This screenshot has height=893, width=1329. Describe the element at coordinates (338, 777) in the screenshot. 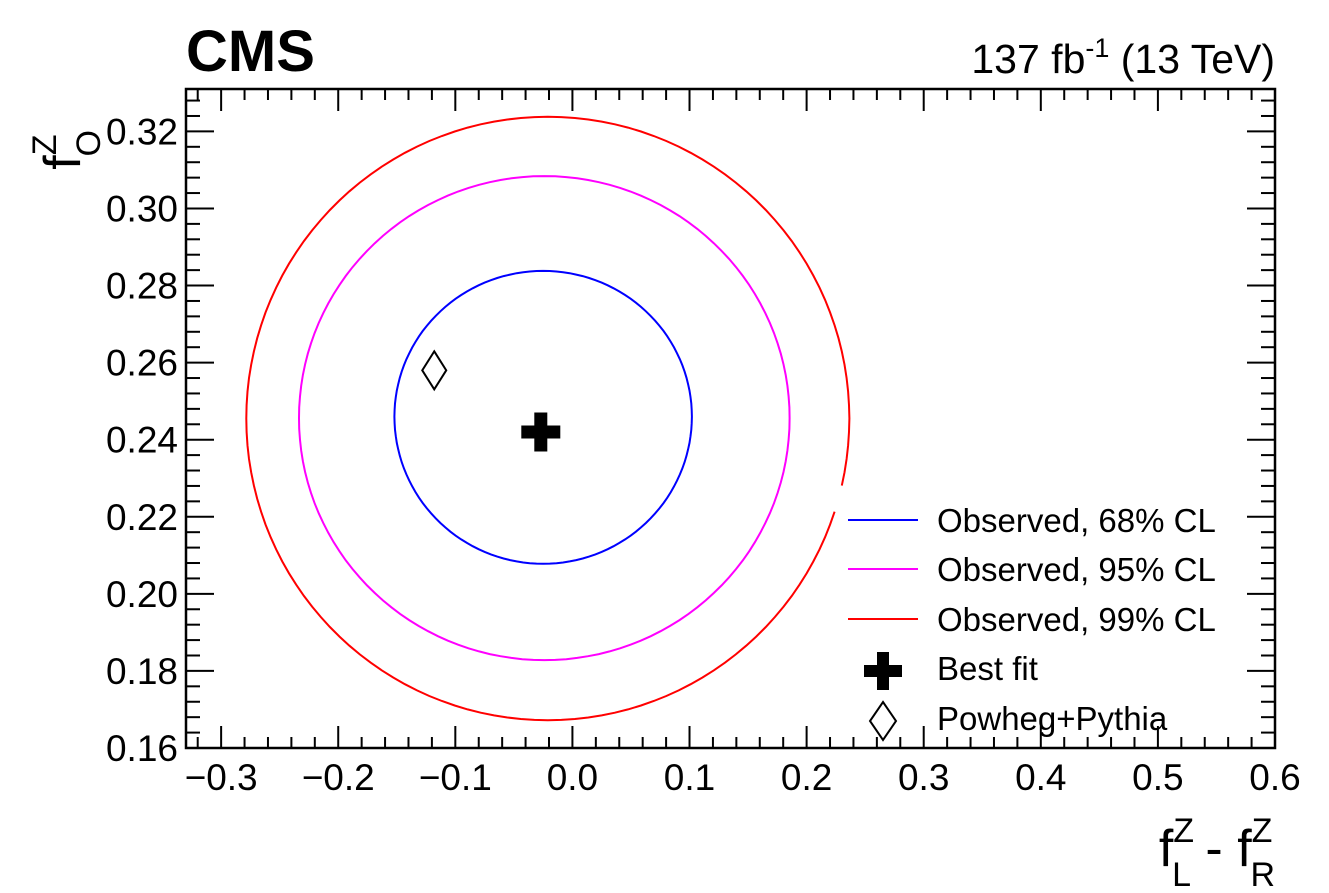

I see `x-tick-label: −0.2` at that location.